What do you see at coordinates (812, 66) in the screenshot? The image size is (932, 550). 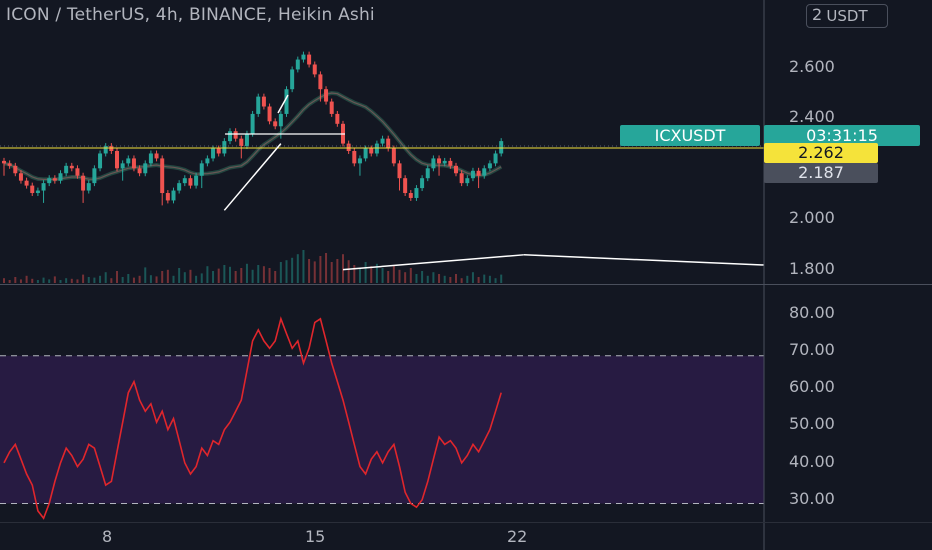 I see `y-tick-price: 2.600` at bounding box center [812, 66].